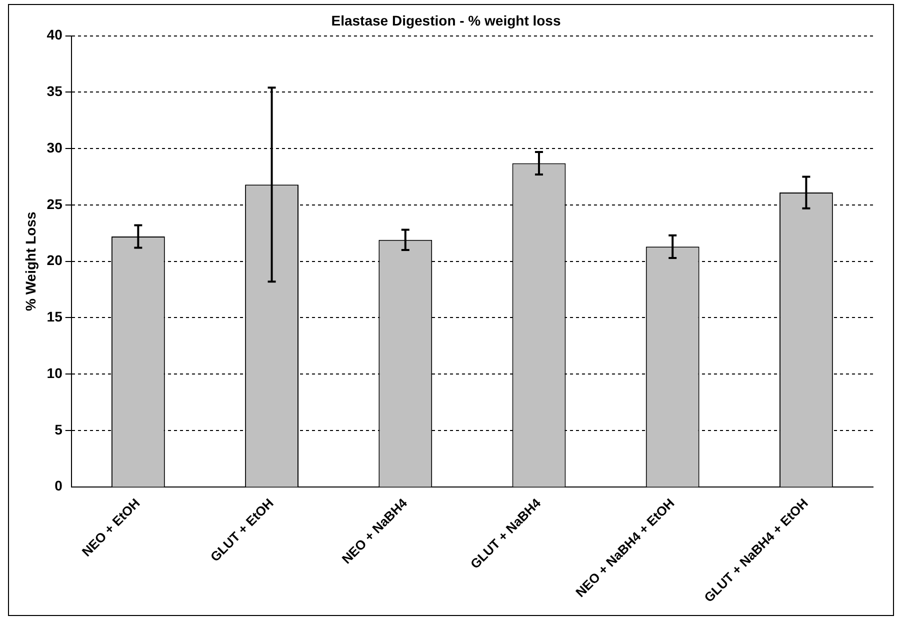 This screenshot has height=621, width=902. Describe the element at coordinates (54, 316) in the screenshot. I see `y-tick-label: 15` at that location.